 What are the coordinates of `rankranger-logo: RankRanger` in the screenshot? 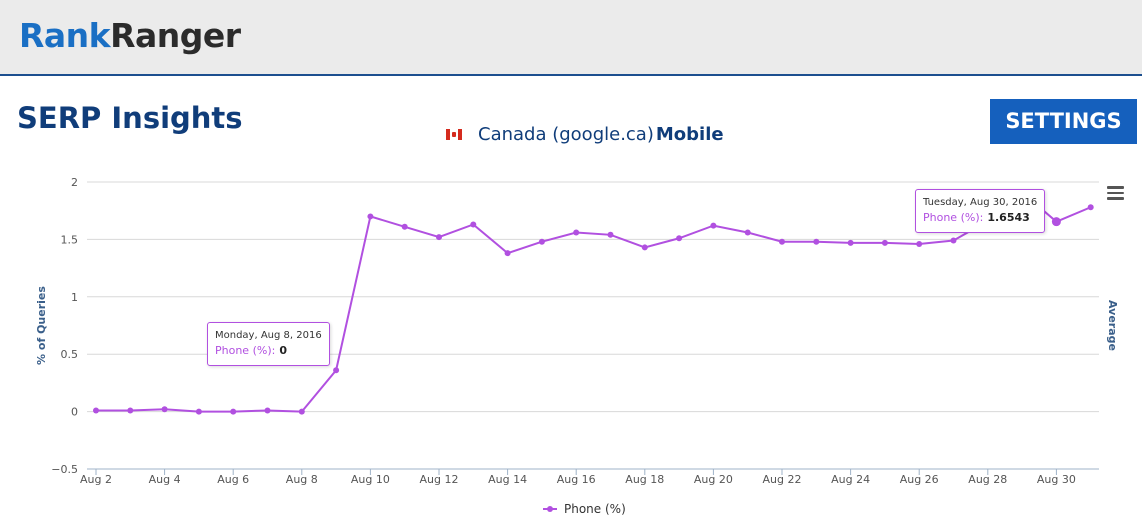 It's located at (130, 36).